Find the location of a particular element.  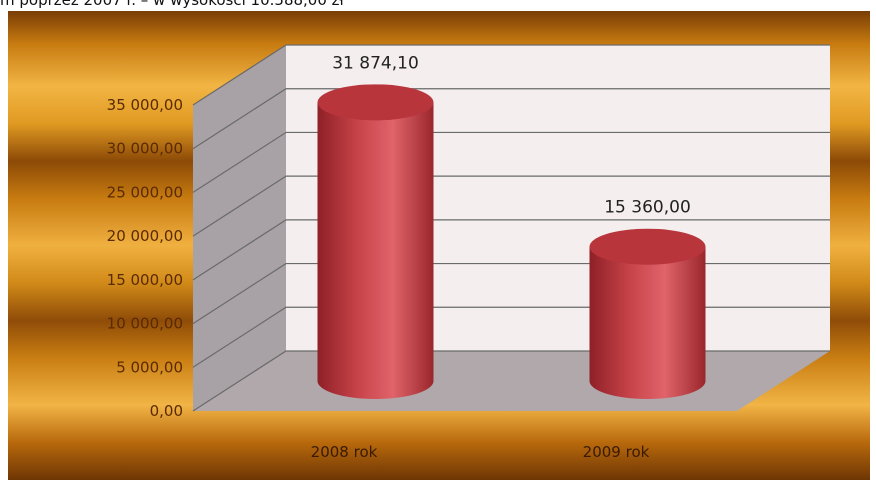

side-wall is located at coordinates (239, 228).